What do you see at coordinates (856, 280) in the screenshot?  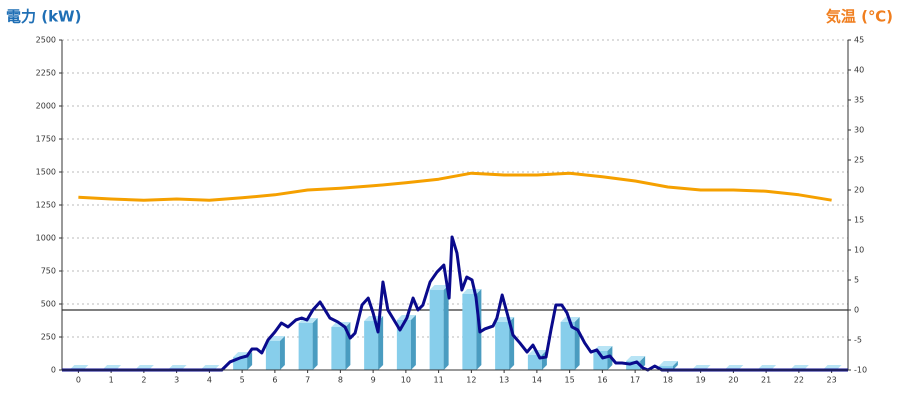 I see `y2-tick-label: 5` at bounding box center [856, 280].